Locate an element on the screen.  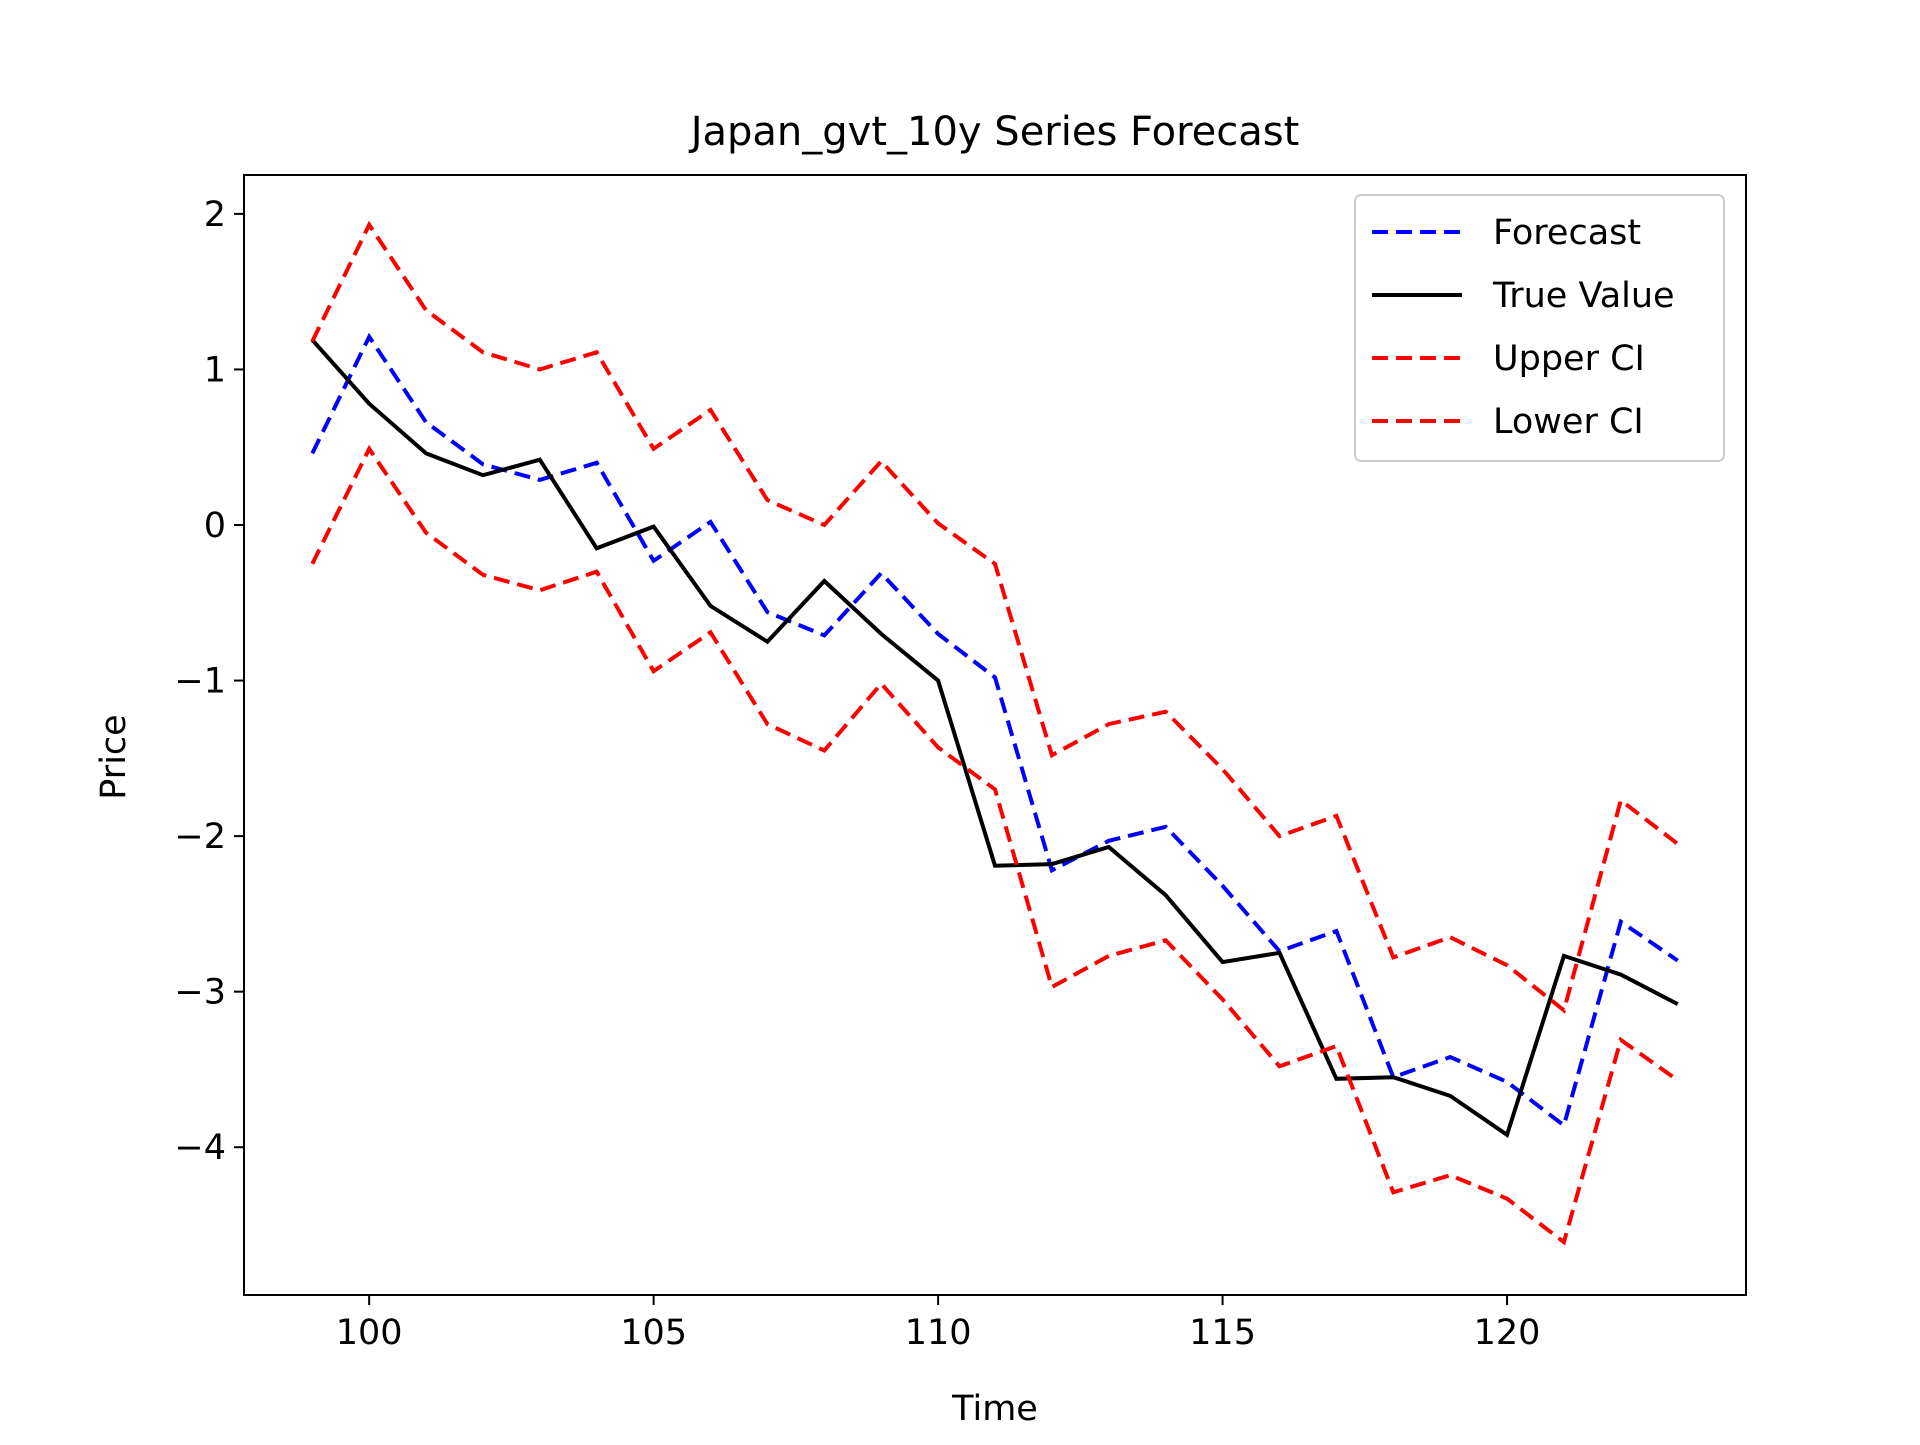
legend: Forecast True Value Upper CI Lower CI is located at coordinates (1539, 328).